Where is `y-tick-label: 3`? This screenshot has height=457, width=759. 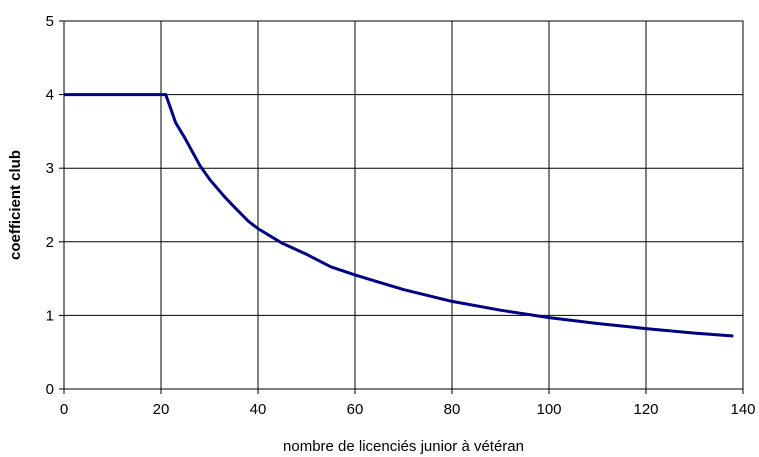 y-tick-label: 3 is located at coordinates (50, 168).